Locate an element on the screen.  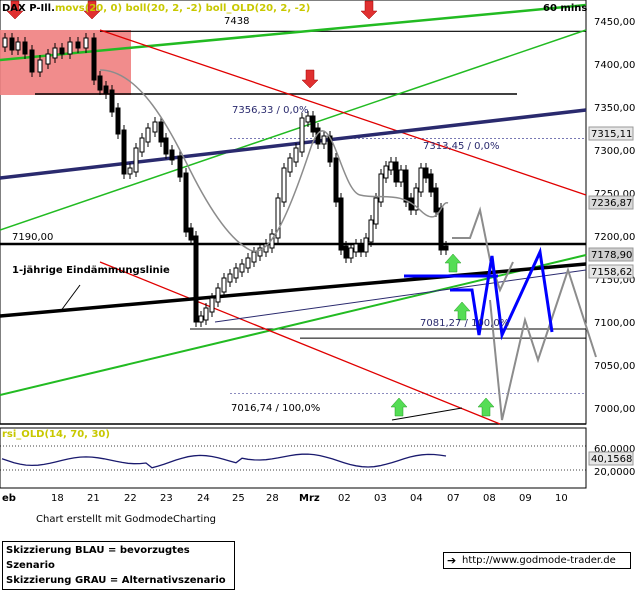
thin-navy-line is located at coordinates (400, 296).